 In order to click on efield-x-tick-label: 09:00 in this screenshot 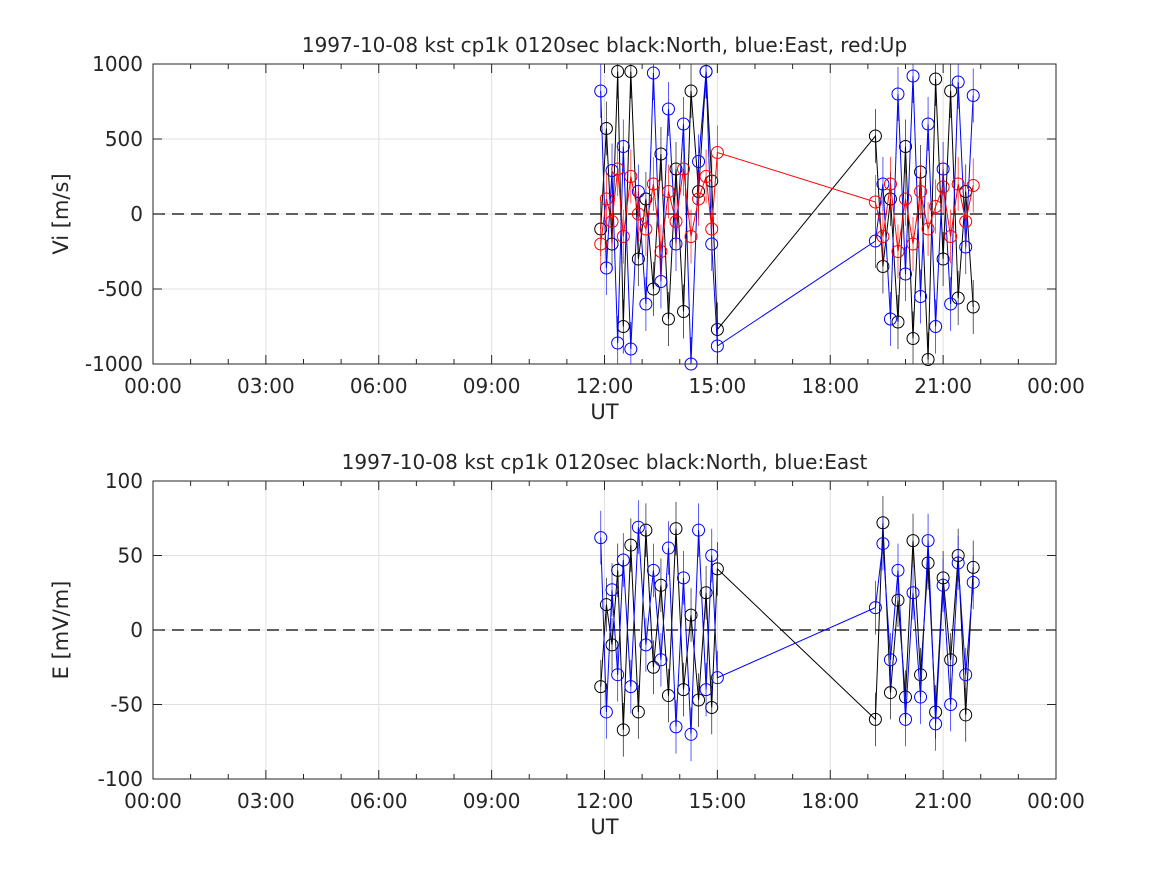, I will do `click(492, 801)`.